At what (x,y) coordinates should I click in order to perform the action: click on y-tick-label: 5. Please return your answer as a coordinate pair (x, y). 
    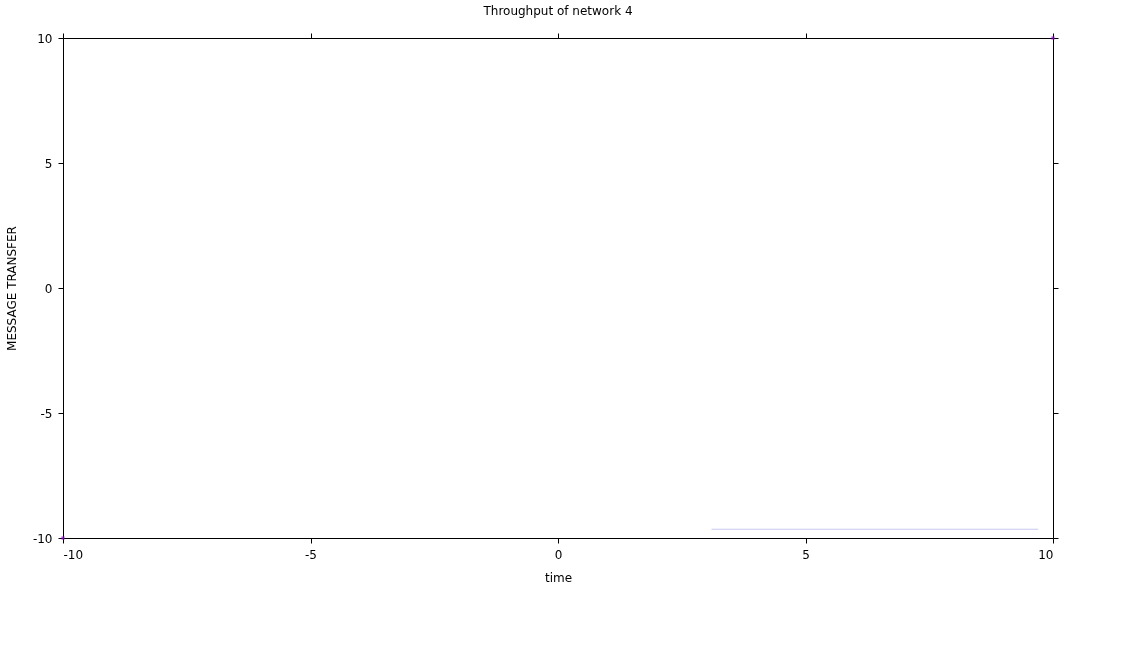
    Looking at the image, I should click on (48, 163).